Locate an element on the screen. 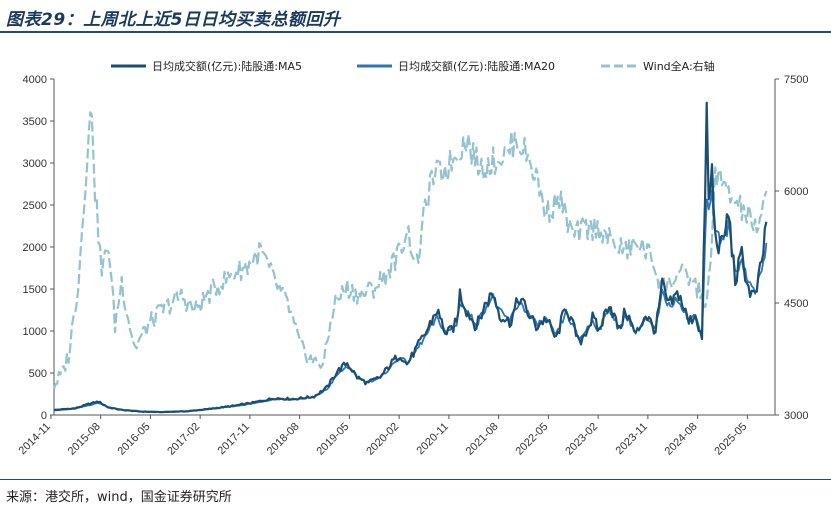  legend-label-ma20: 日均成交额(亿元):陆股通:MA20 is located at coordinates (476, 66).